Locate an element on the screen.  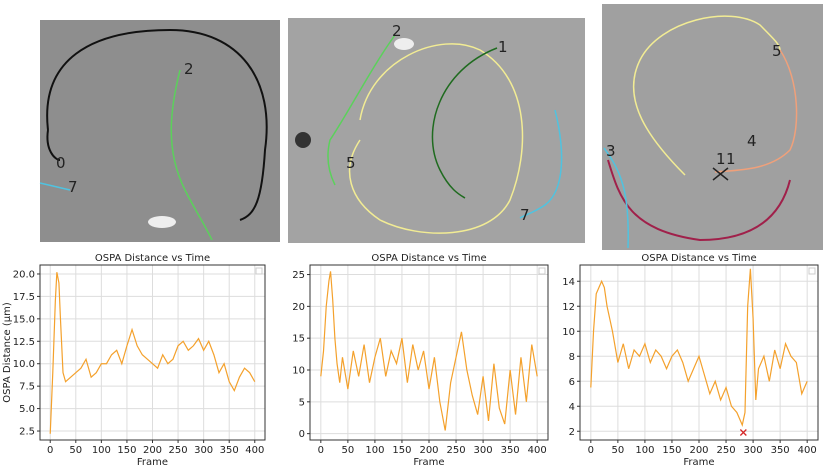
y-tick-label: 20.0 is located at coordinates (24, 274).